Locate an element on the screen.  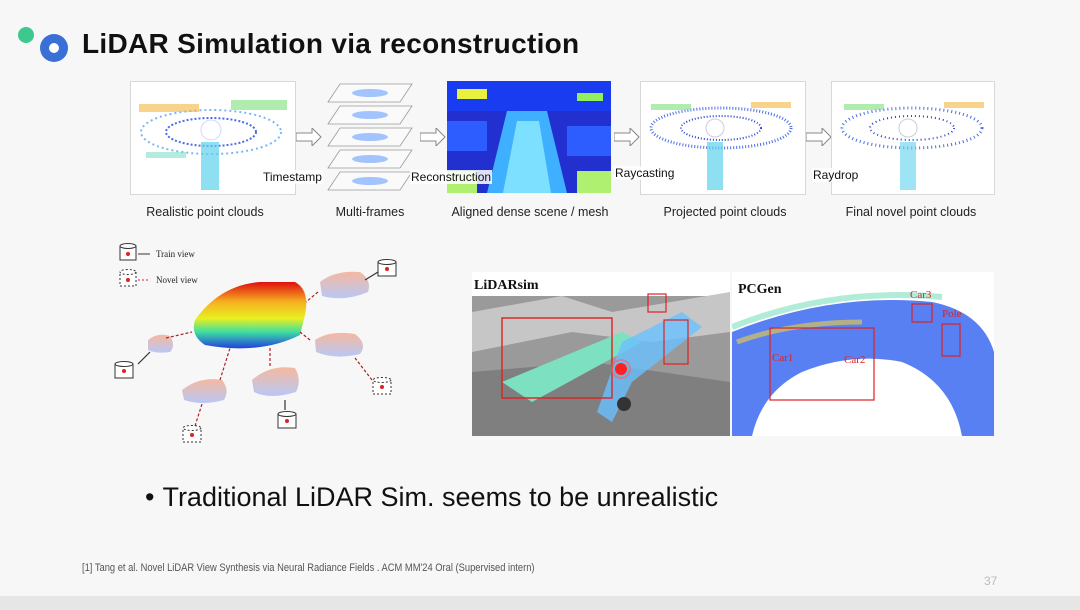
lidarsim-image: LiDARsim is located at coordinates (601, 354).